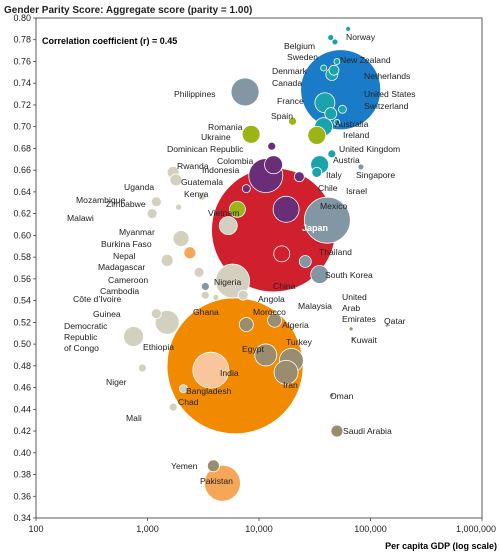 The image size is (500, 553). Describe the element at coordinates (346, 160) in the screenshot. I see `label-austria: Austria` at that location.